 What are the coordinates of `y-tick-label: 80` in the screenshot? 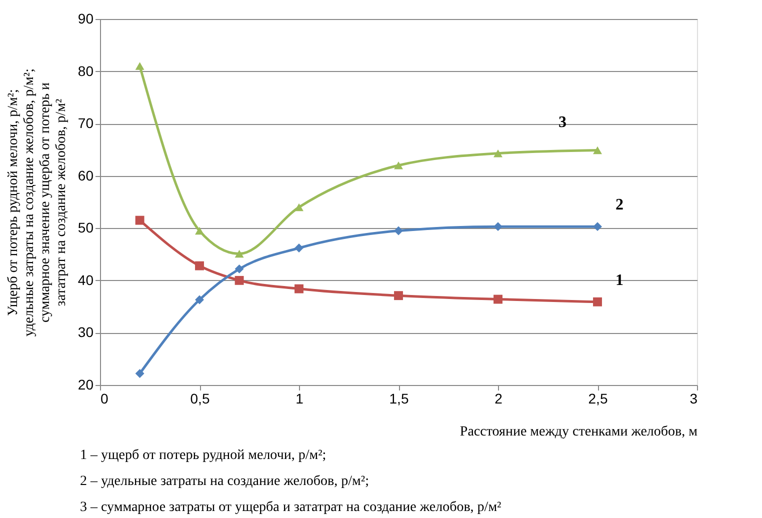 It's located at (86, 70).